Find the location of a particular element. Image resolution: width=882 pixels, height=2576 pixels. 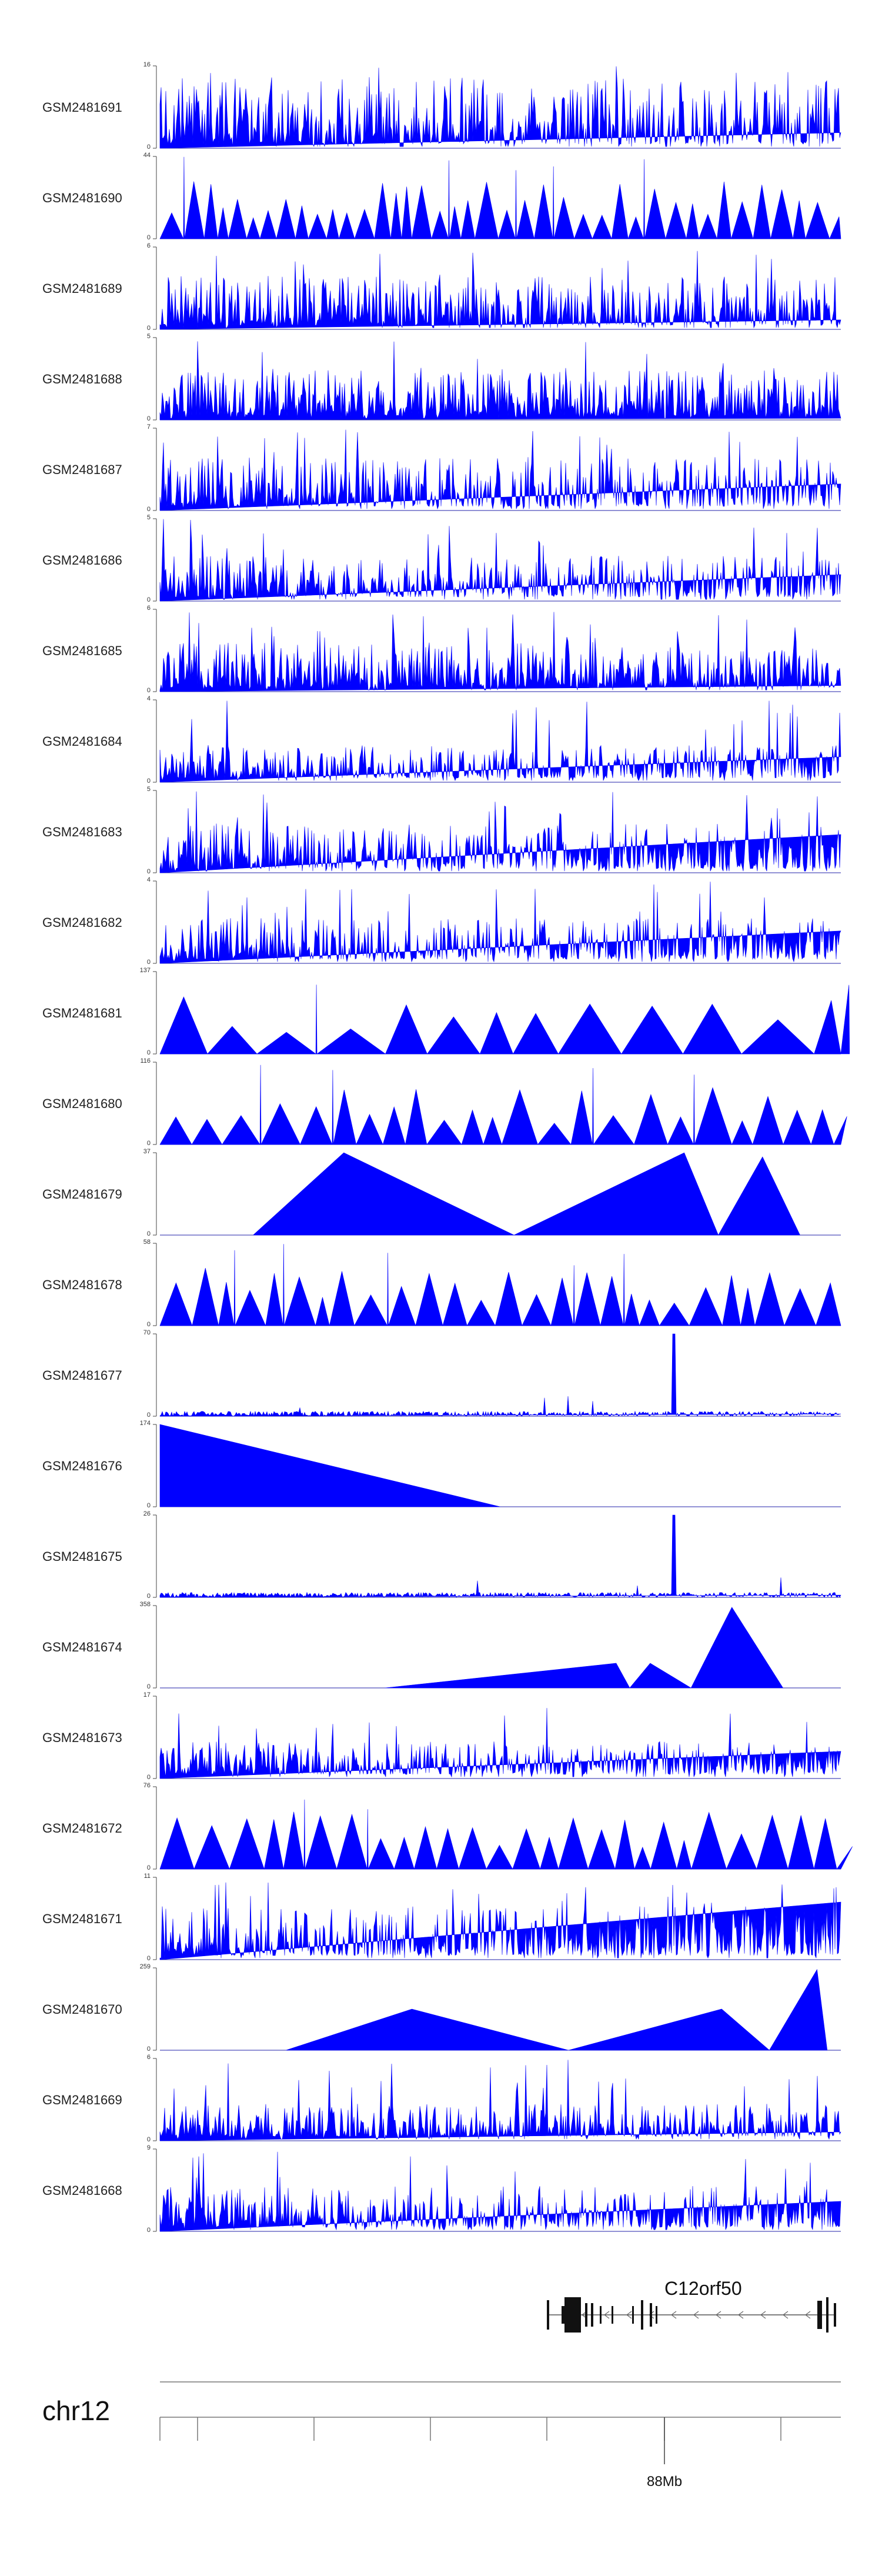

track-GSM2481684 is located at coordinates (497, 741).